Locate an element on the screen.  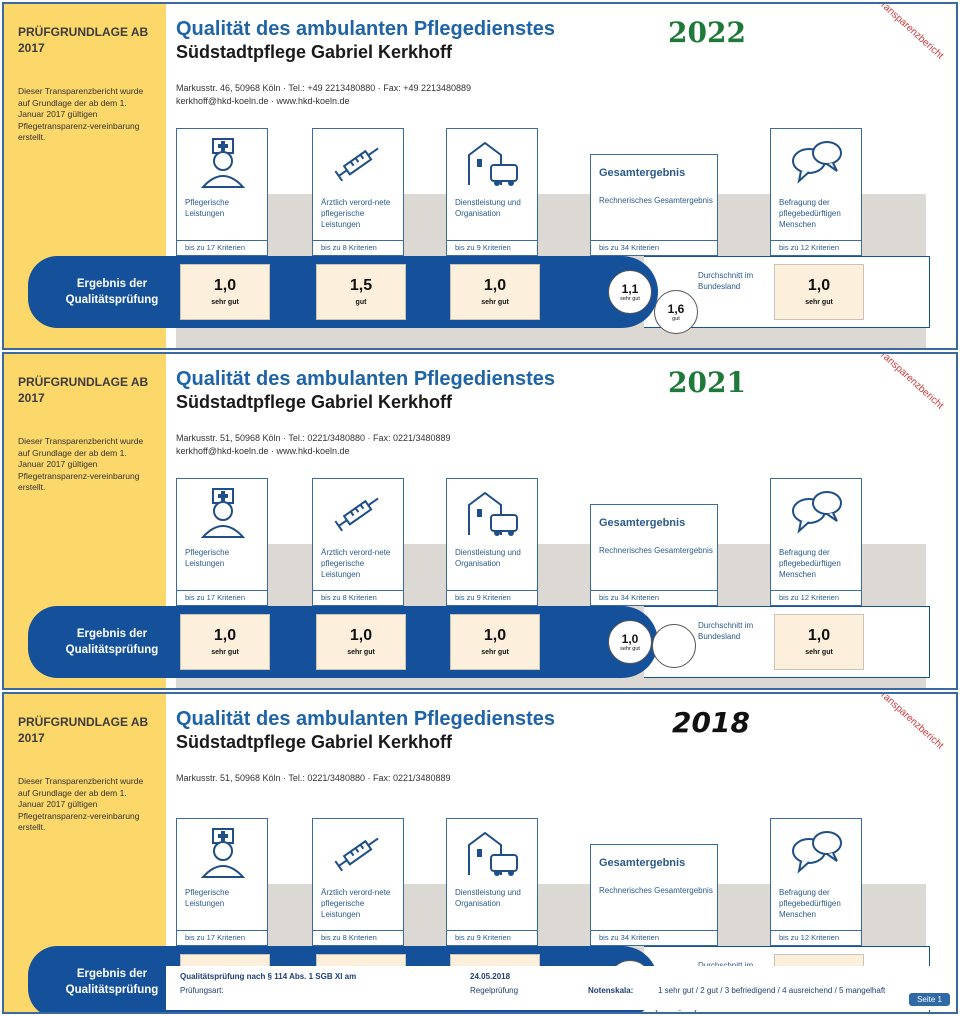
report-year: 2018 is located at coordinates (711, 722).